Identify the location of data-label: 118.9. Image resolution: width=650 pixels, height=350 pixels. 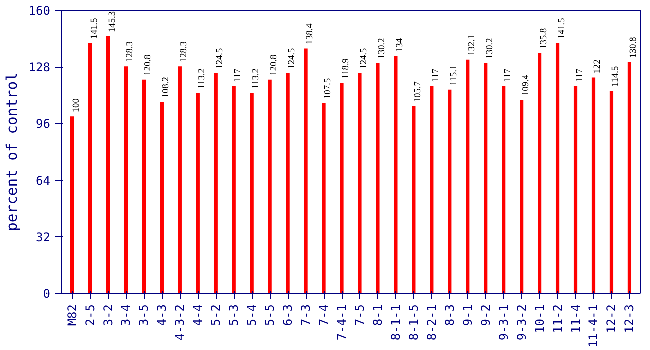
(347, 69).